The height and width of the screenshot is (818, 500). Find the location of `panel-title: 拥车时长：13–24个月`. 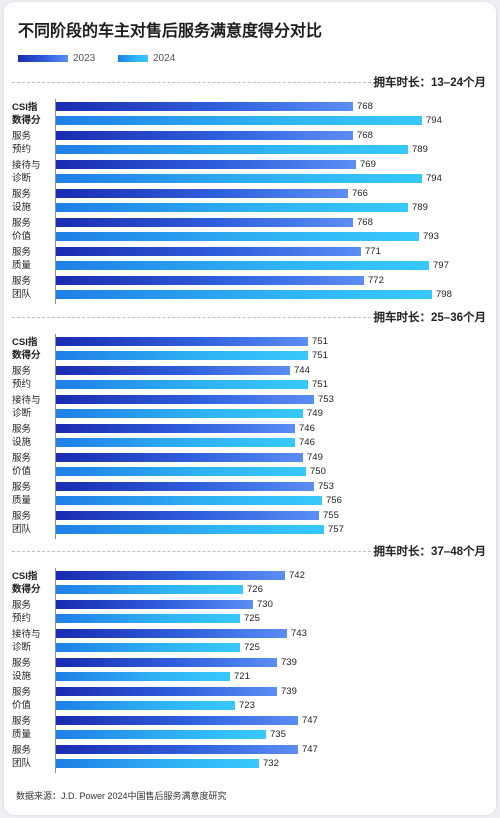

panel-title: 拥车时长：13–24个月 is located at coordinates (429, 83).